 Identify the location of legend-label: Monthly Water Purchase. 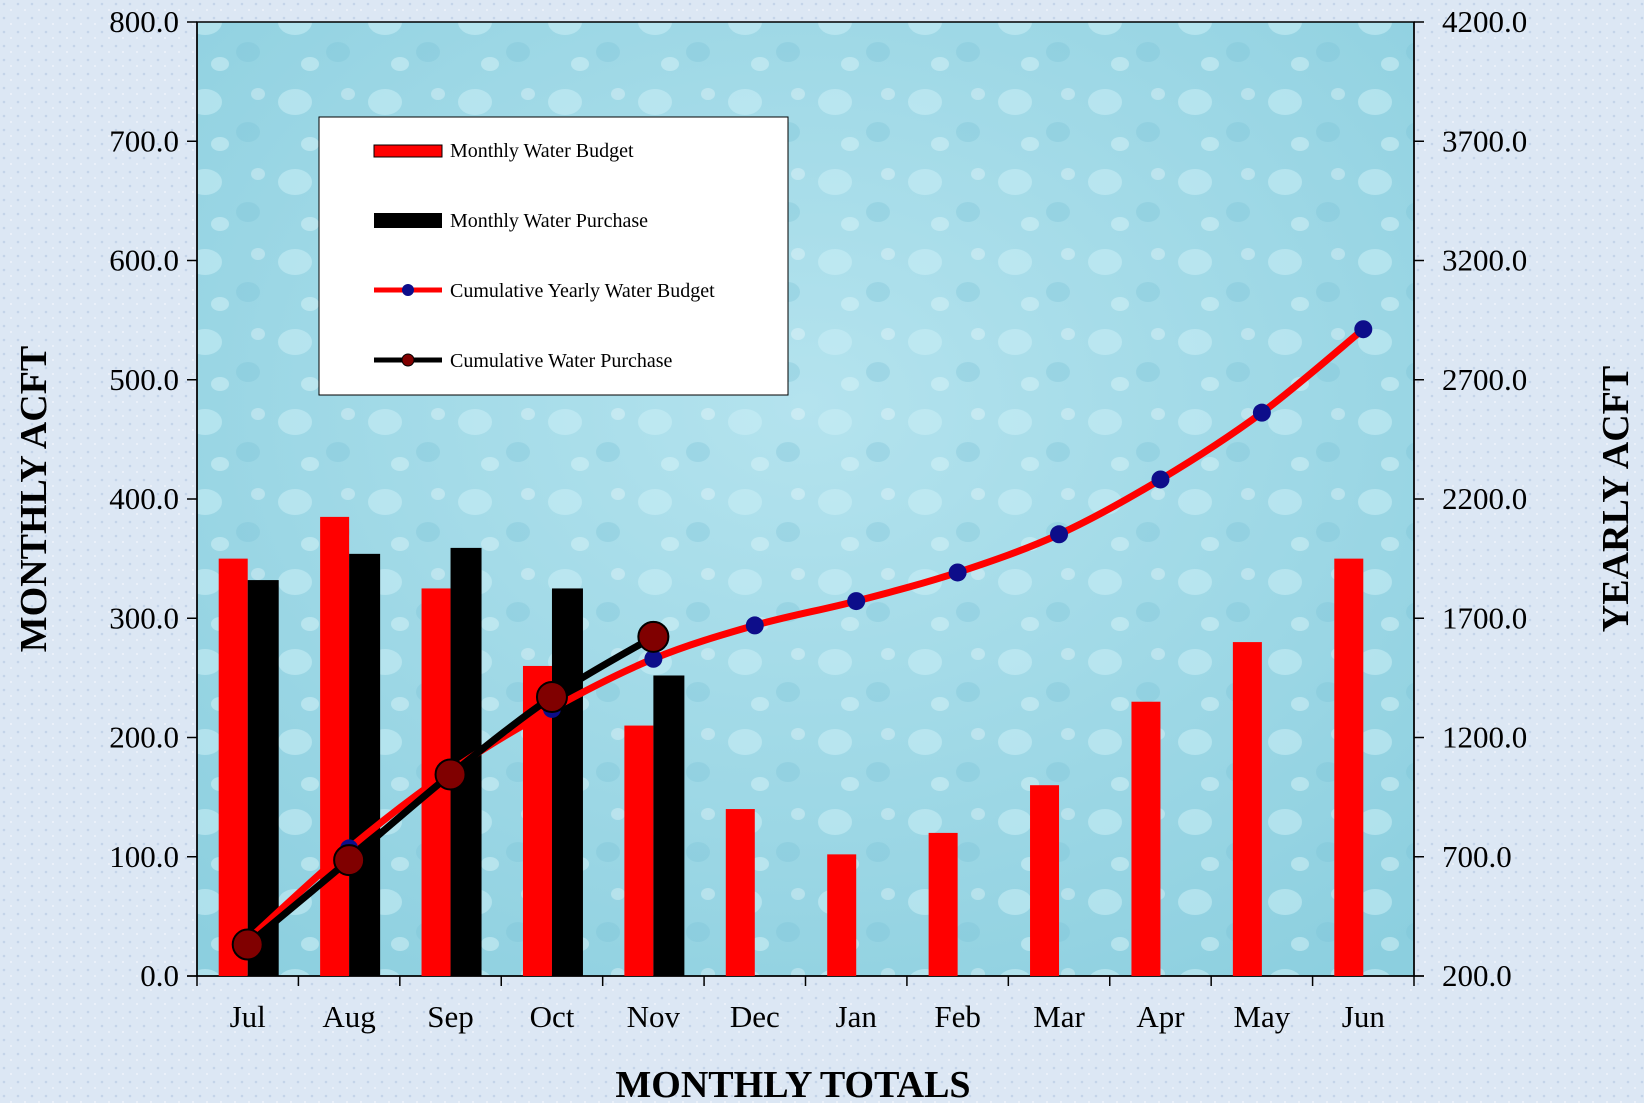
(549, 221).